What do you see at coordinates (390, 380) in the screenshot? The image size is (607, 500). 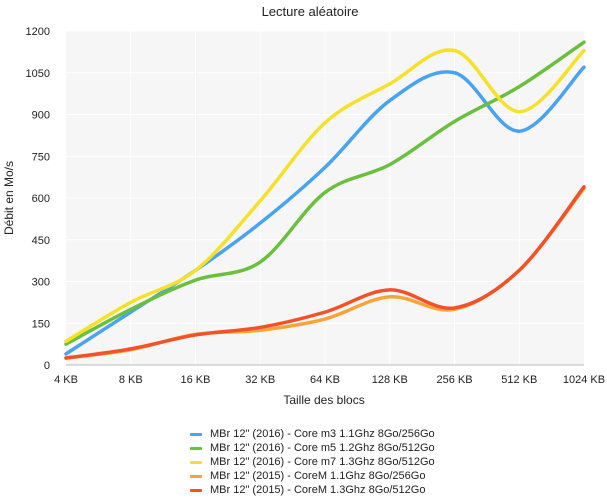 I see `x-tick-label: 128 KB` at bounding box center [390, 380].